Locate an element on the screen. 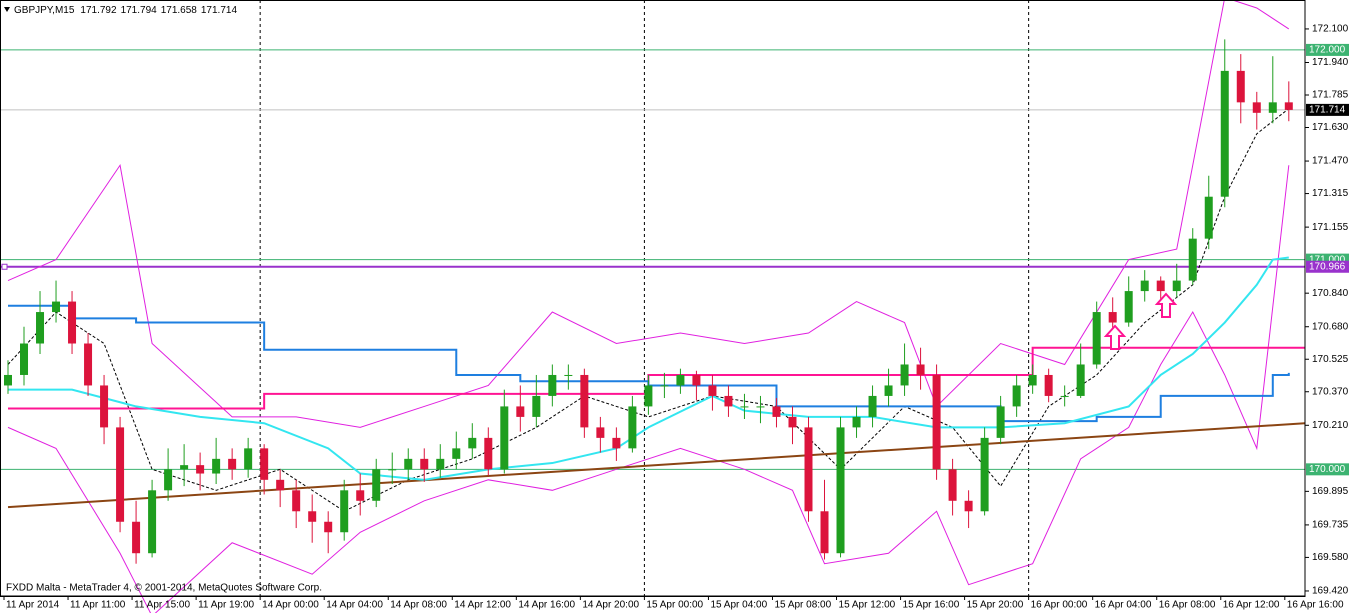  bar-open: 171.792 is located at coordinates (98, 10).